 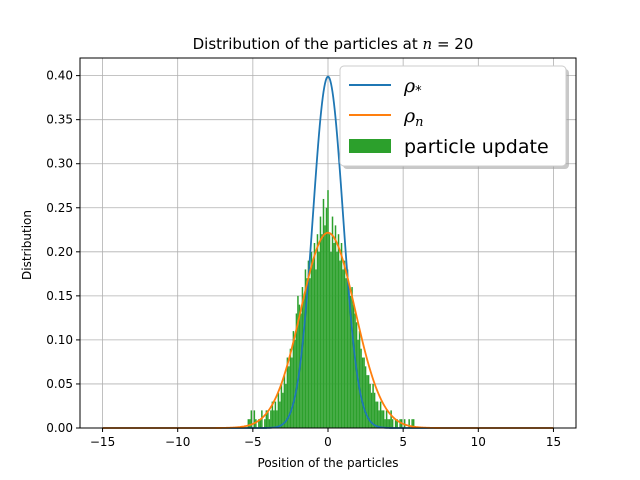 What do you see at coordinates (102, 442) in the screenshot?
I see `x-tick-label-0: −15` at bounding box center [102, 442].